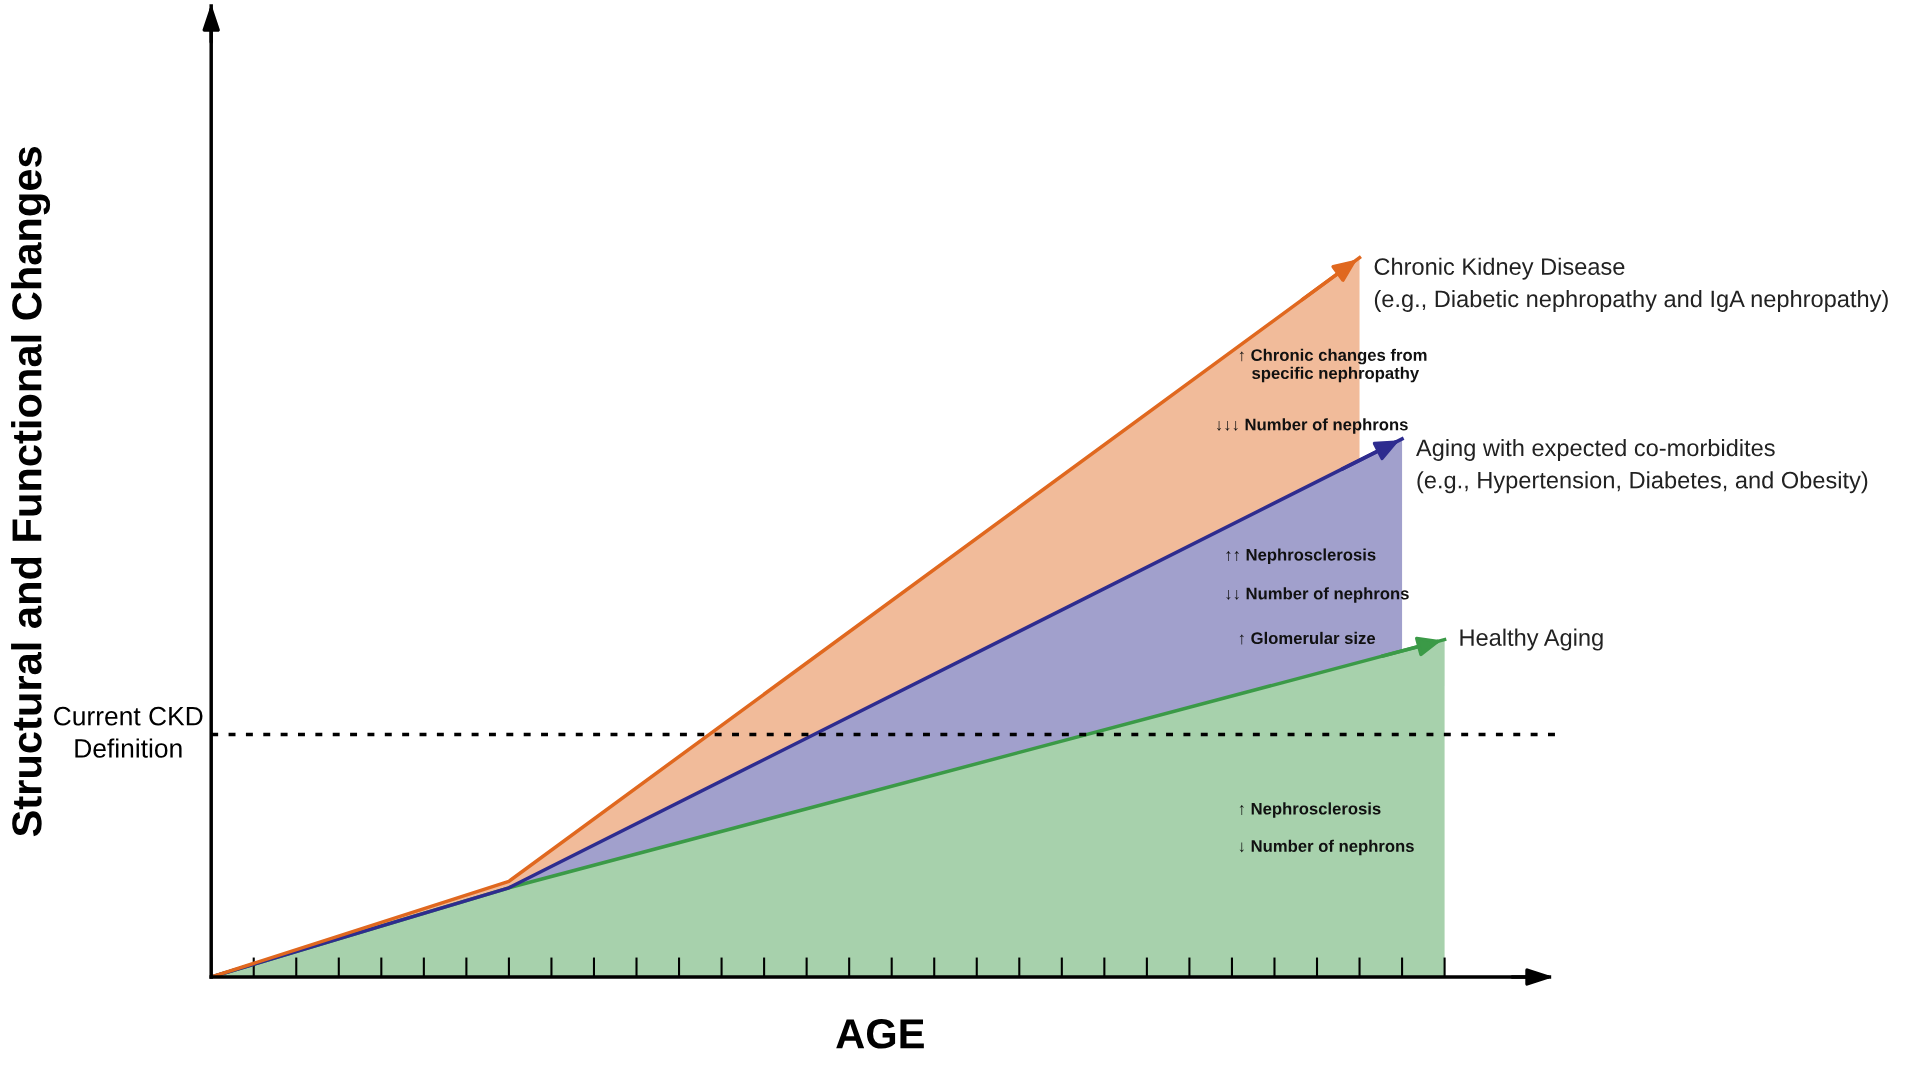 Image resolution: width=1920 pixels, height=1066 pixels. Describe the element at coordinates (31, 492) in the screenshot. I see `y-axis-title: Structural and Functional Changes` at that location.